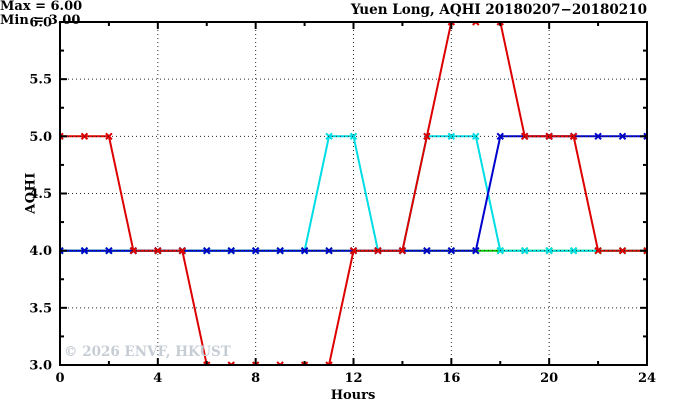  I want to click on x-tick-label: 12, so click(353, 378).